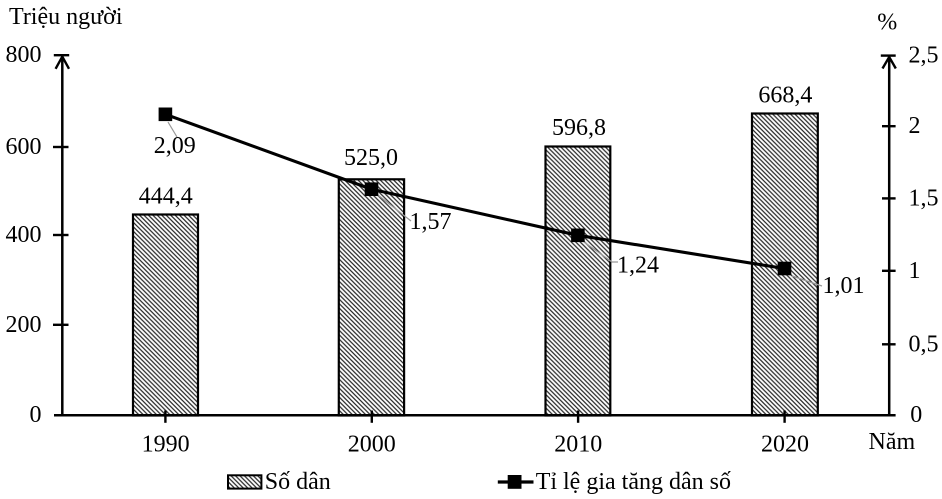 Image resolution: width=942 pixels, height=499 pixels. I want to click on svg-text: 596,8, so click(579, 128).